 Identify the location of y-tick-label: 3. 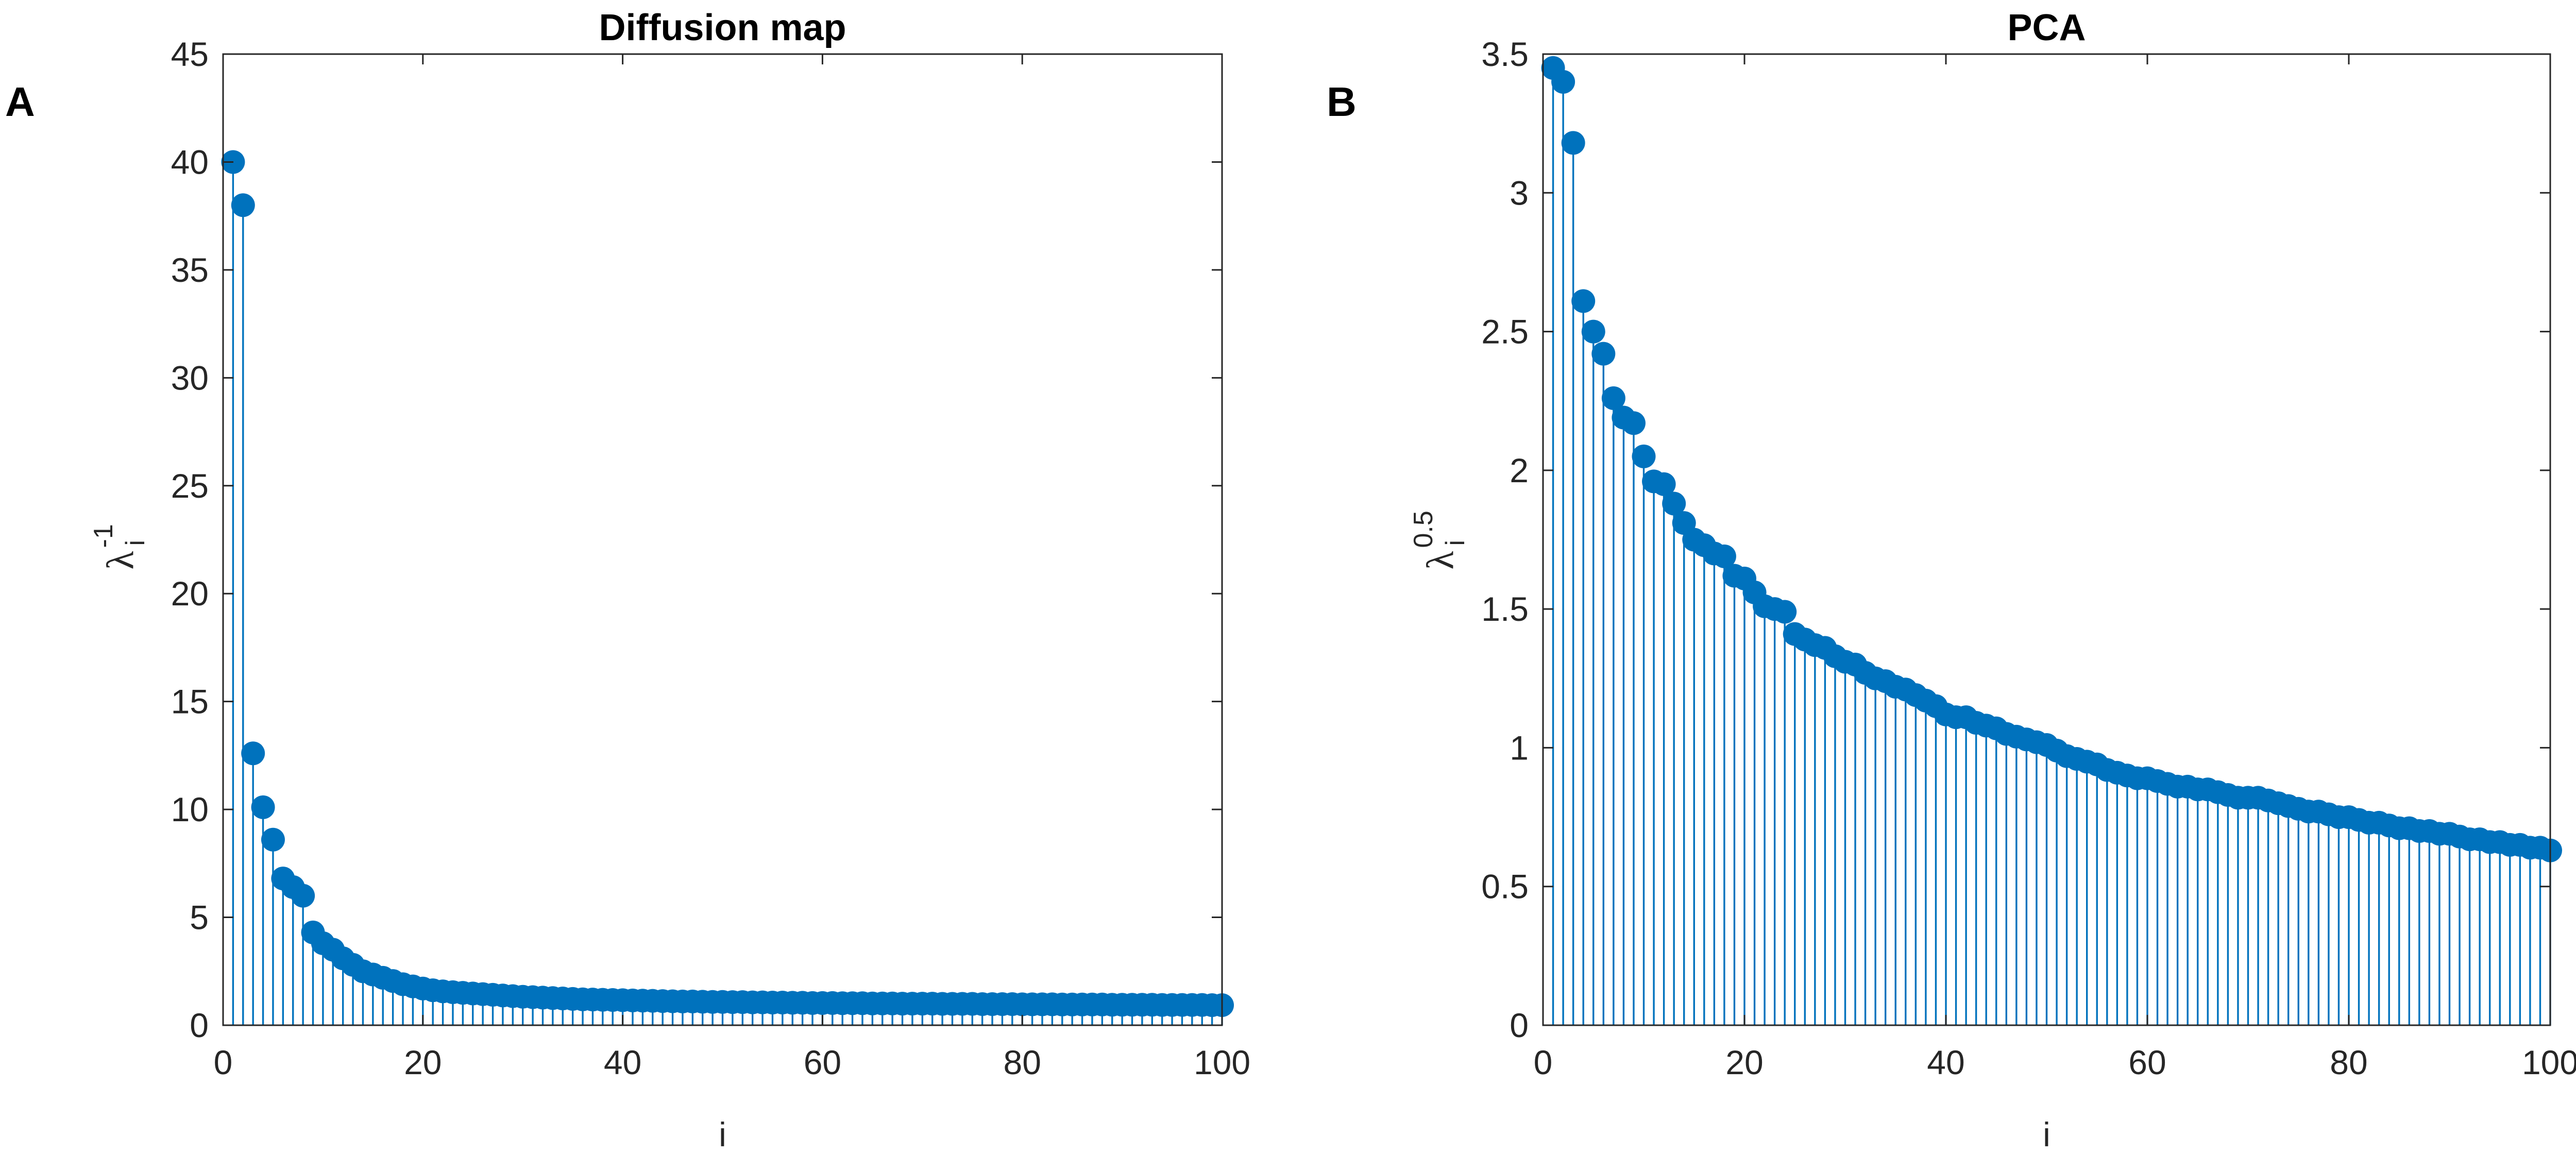
(1519, 193).